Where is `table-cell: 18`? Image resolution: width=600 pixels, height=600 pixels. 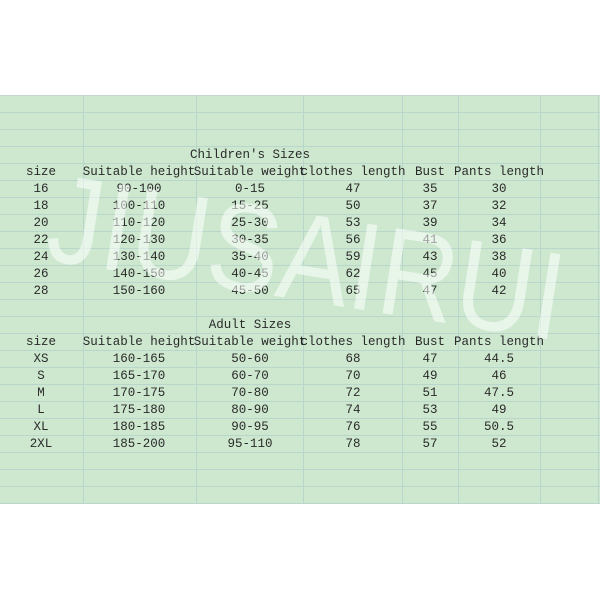 table-cell: 18 is located at coordinates (41, 206).